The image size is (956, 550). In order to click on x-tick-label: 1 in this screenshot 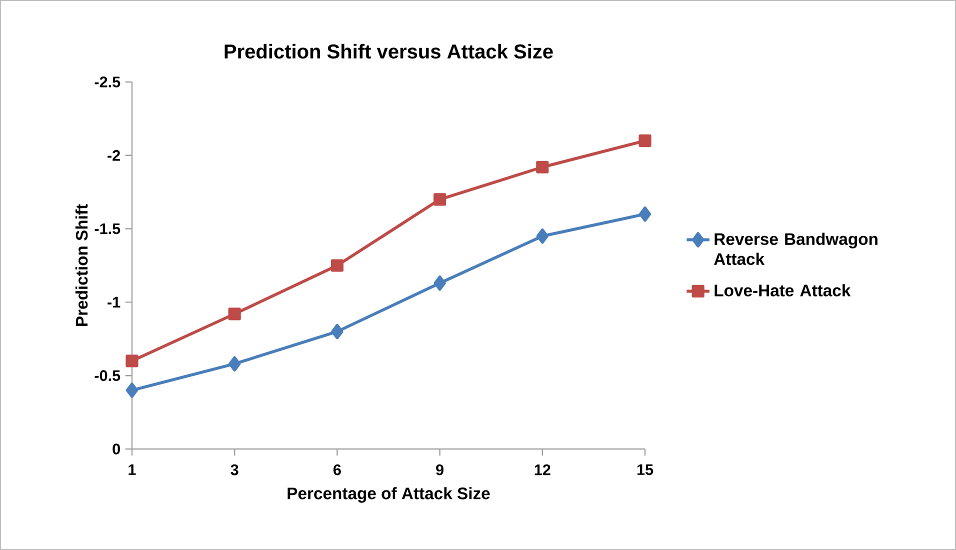, I will do `click(132, 469)`.